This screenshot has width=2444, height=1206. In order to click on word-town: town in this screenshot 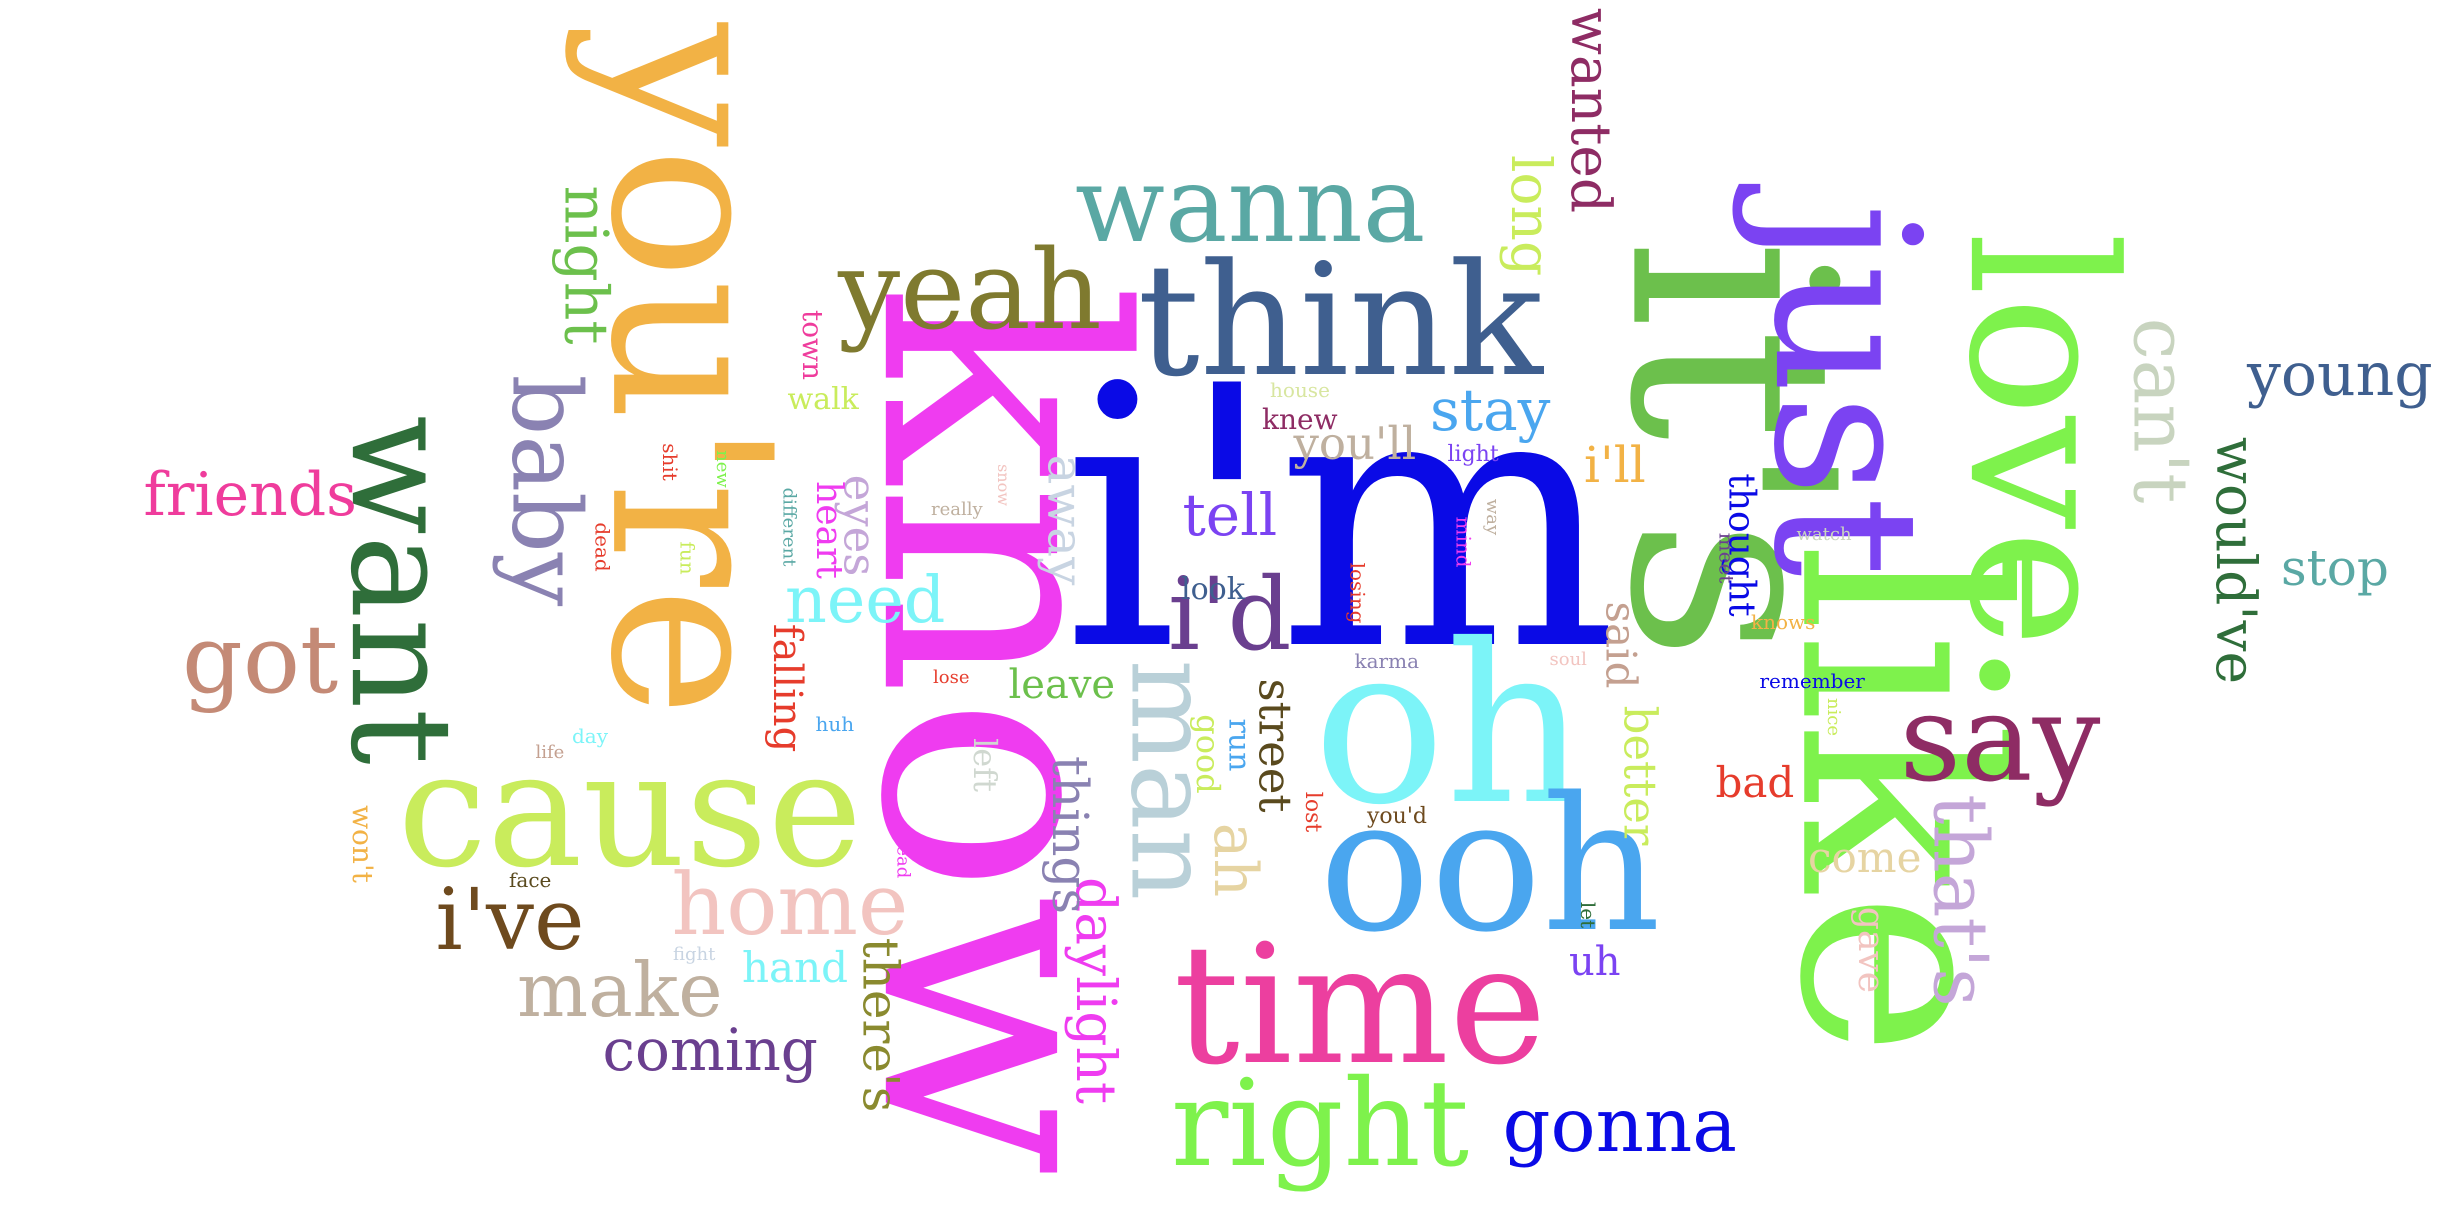, I will do `click(813, 345)`.